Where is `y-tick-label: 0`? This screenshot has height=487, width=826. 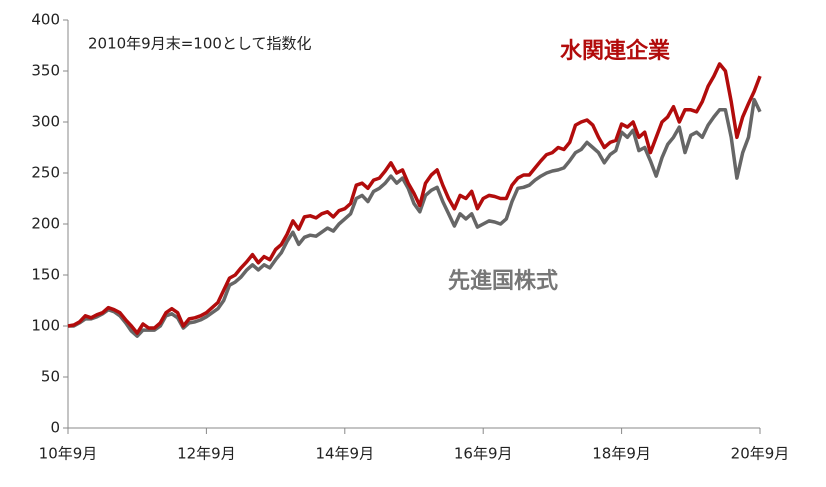 y-tick-label: 0 is located at coordinates (55, 428).